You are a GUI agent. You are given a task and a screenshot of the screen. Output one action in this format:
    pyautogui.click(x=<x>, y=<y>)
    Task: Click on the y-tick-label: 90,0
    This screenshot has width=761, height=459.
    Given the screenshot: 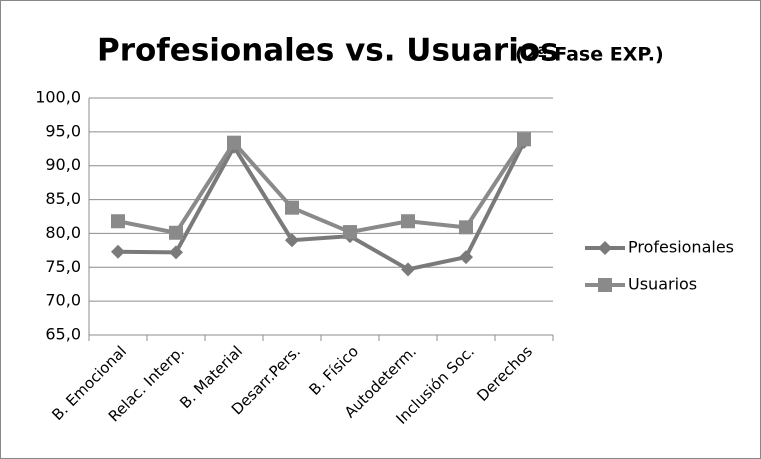 What is the action you would take?
    pyautogui.click(x=63, y=164)
    